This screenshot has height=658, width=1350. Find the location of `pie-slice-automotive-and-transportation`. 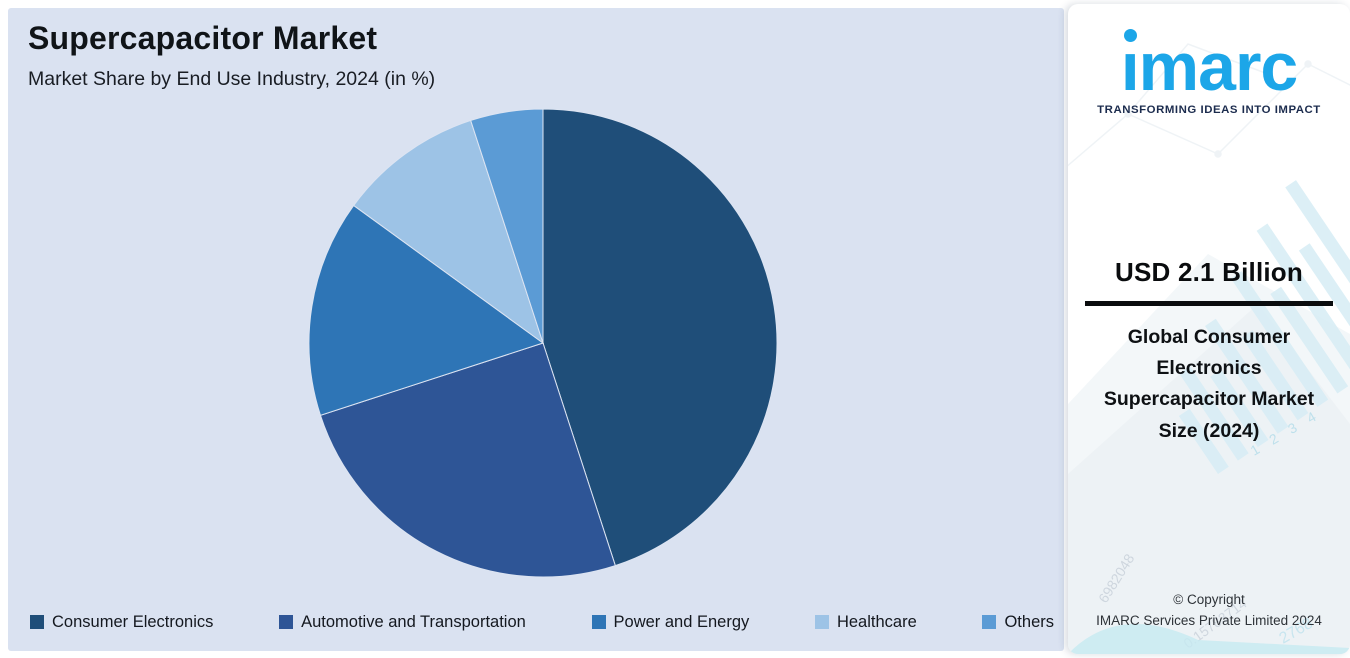

pie-slice-automotive-and-transportation is located at coordinates (467, 460).